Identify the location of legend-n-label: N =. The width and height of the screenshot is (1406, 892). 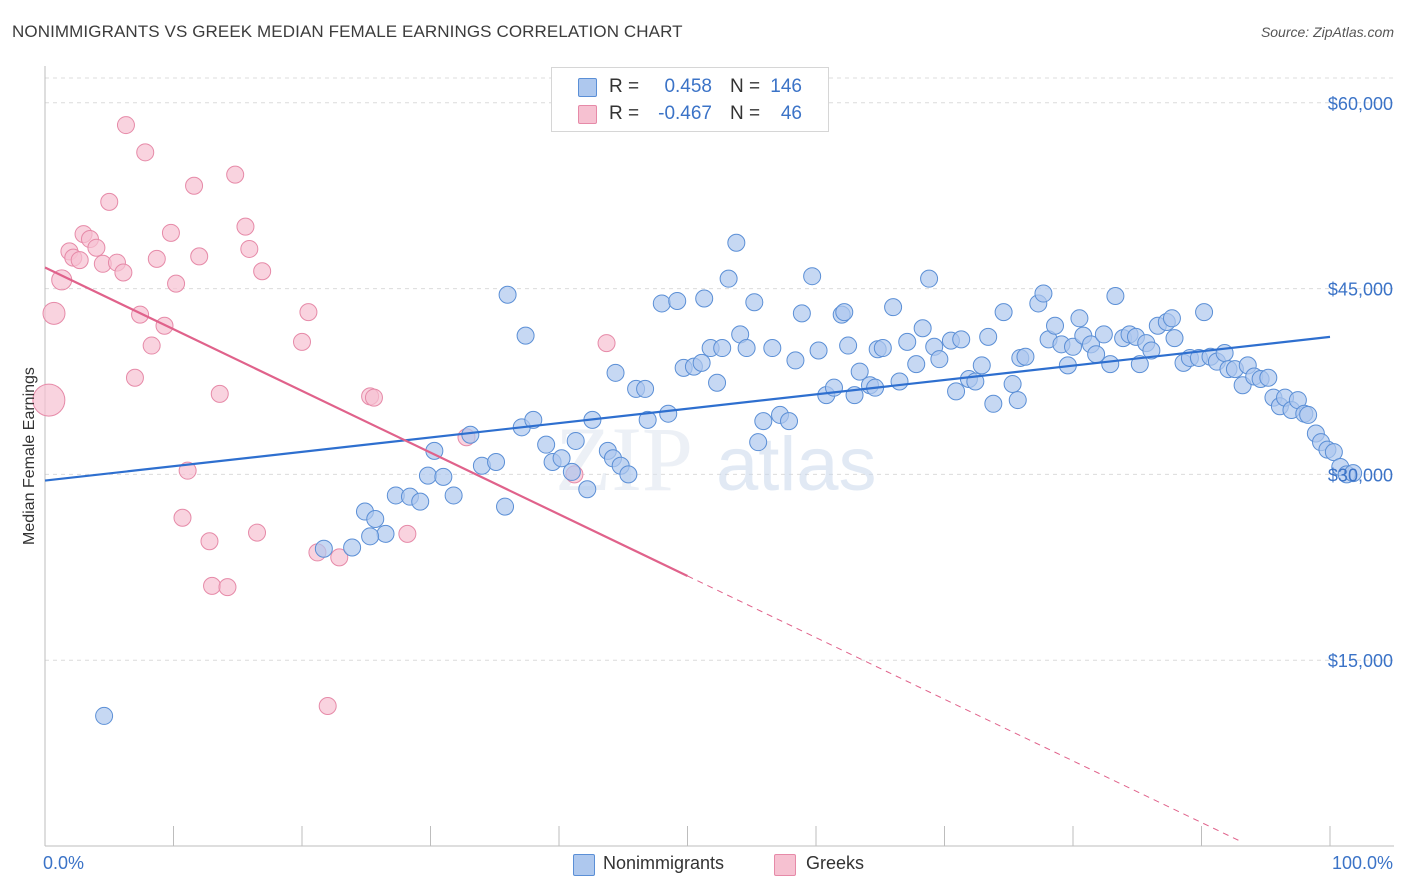
(745, 113).